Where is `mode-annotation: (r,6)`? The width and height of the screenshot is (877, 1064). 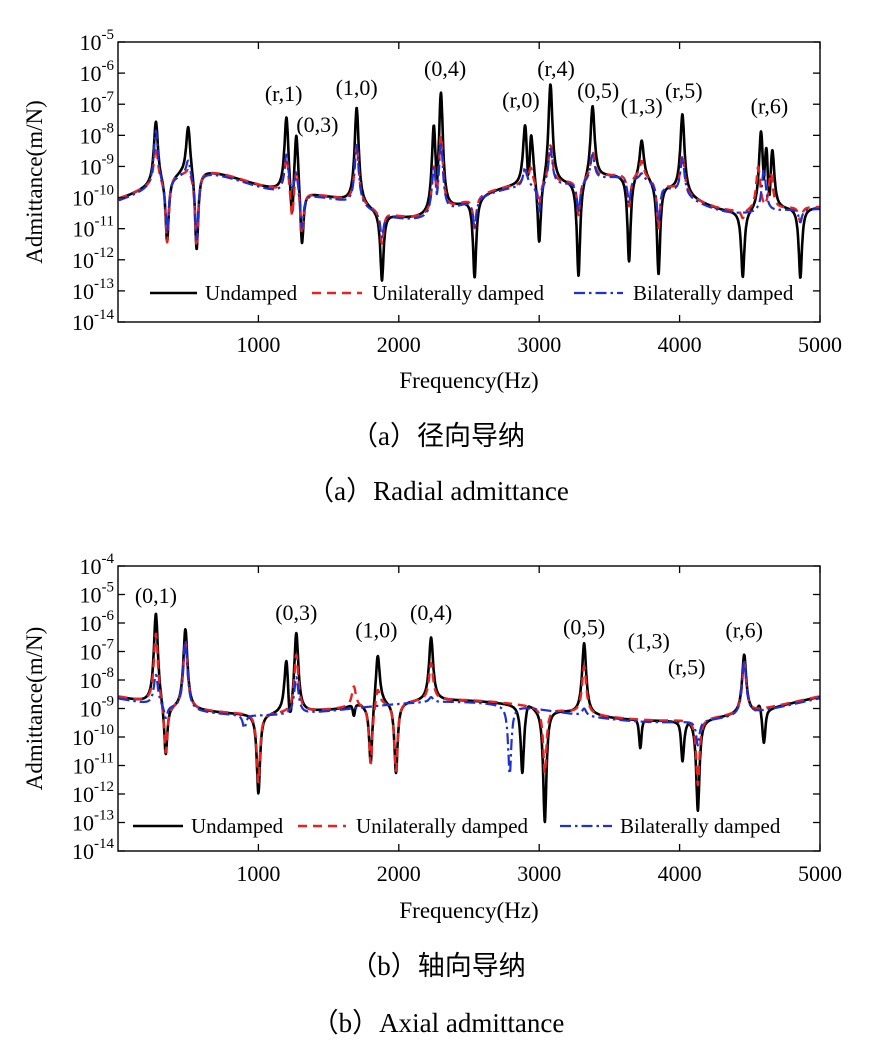 mode-annotation: (r,6) is located at coordinates (770, 106).